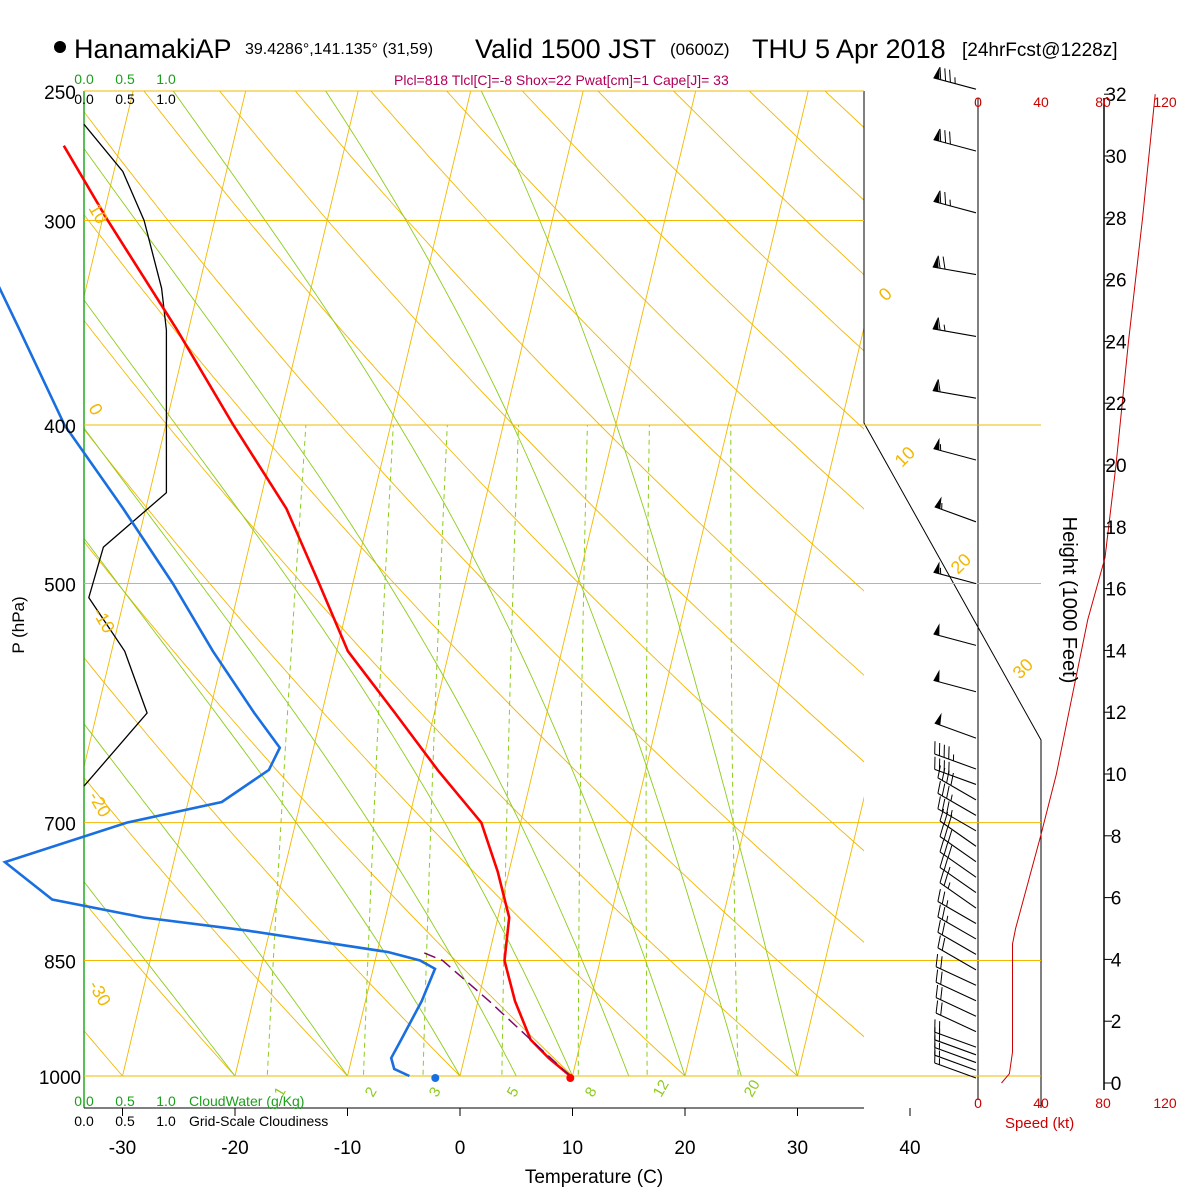 This screenshot has height=1200, width=1200. I want to click on mixing-ratio-label: 8, so click(591, 1092).